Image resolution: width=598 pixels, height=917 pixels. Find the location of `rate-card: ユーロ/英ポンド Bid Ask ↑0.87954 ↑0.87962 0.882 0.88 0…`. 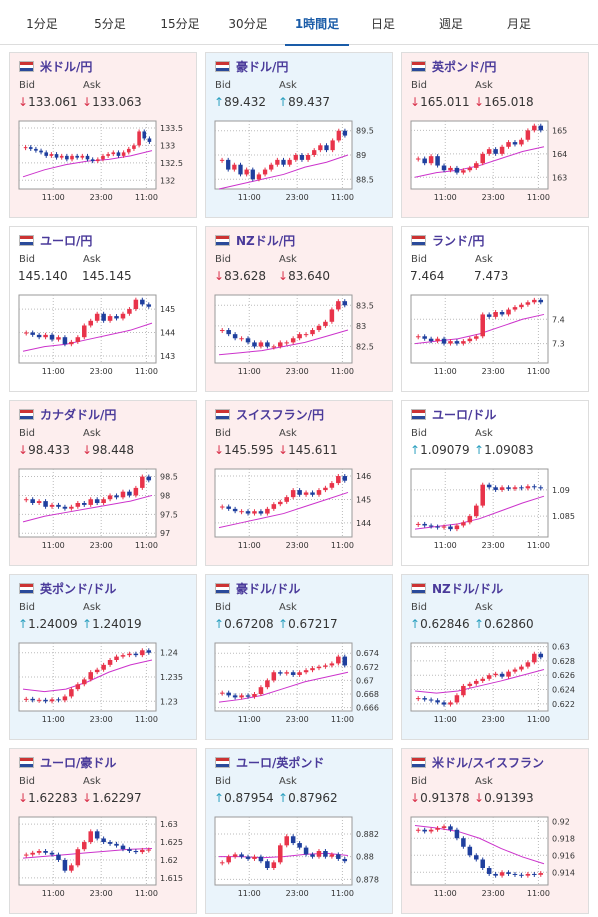

rate-card: ユーロ/英ポンド Bid Ask ↑0.87954 ↑0.87962 0.882 0.88 0… is located at coordinates (299, 831).